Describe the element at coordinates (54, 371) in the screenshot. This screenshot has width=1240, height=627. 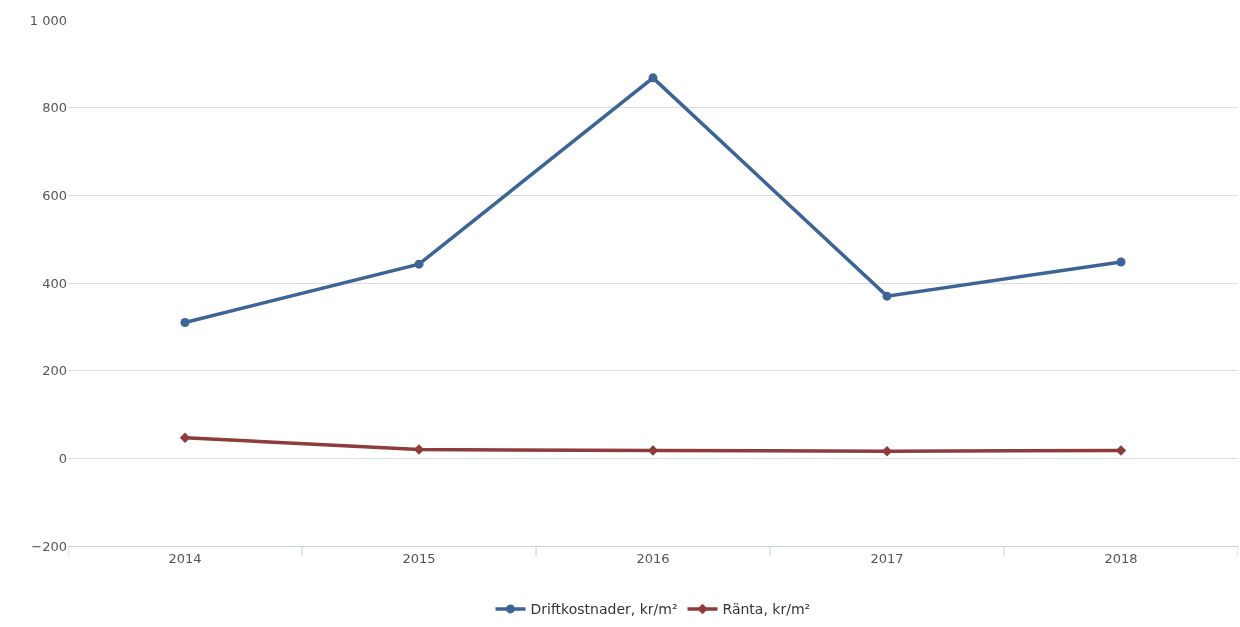
I see `y-tick-label: 200` at that location.